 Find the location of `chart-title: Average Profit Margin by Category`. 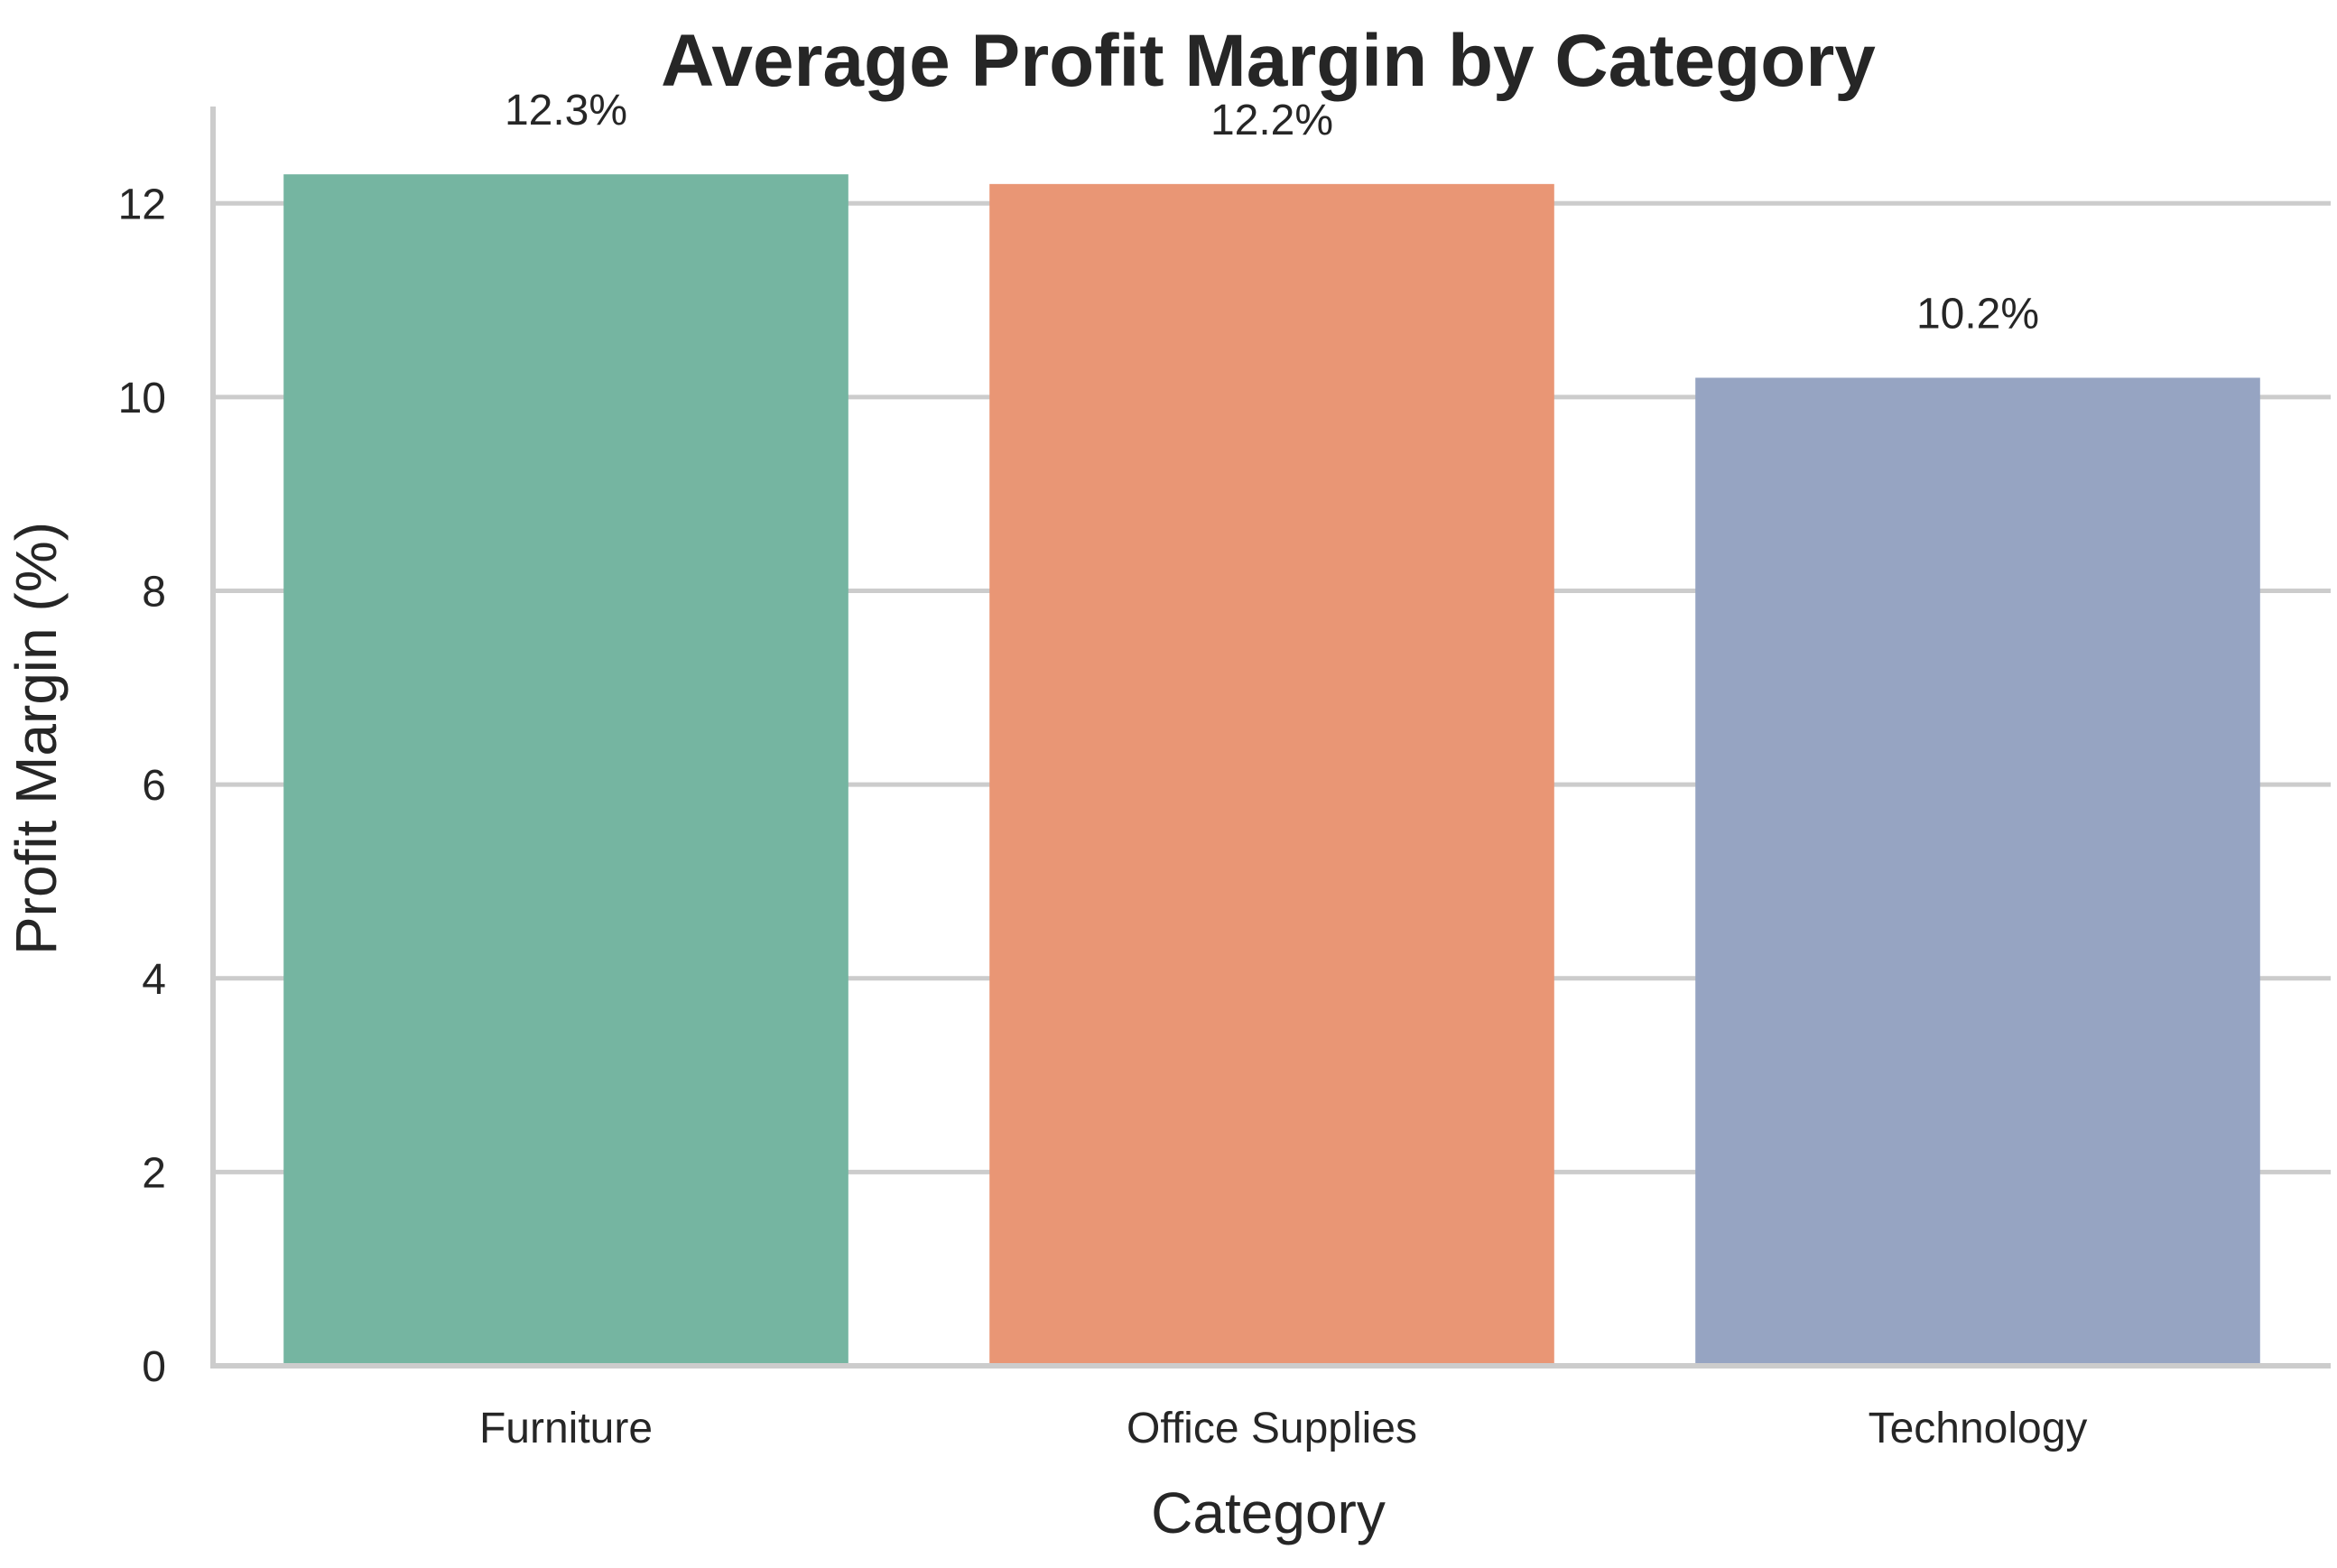

chart-title: Average Profit Margin by Category is located at coordinates (1268, 61).